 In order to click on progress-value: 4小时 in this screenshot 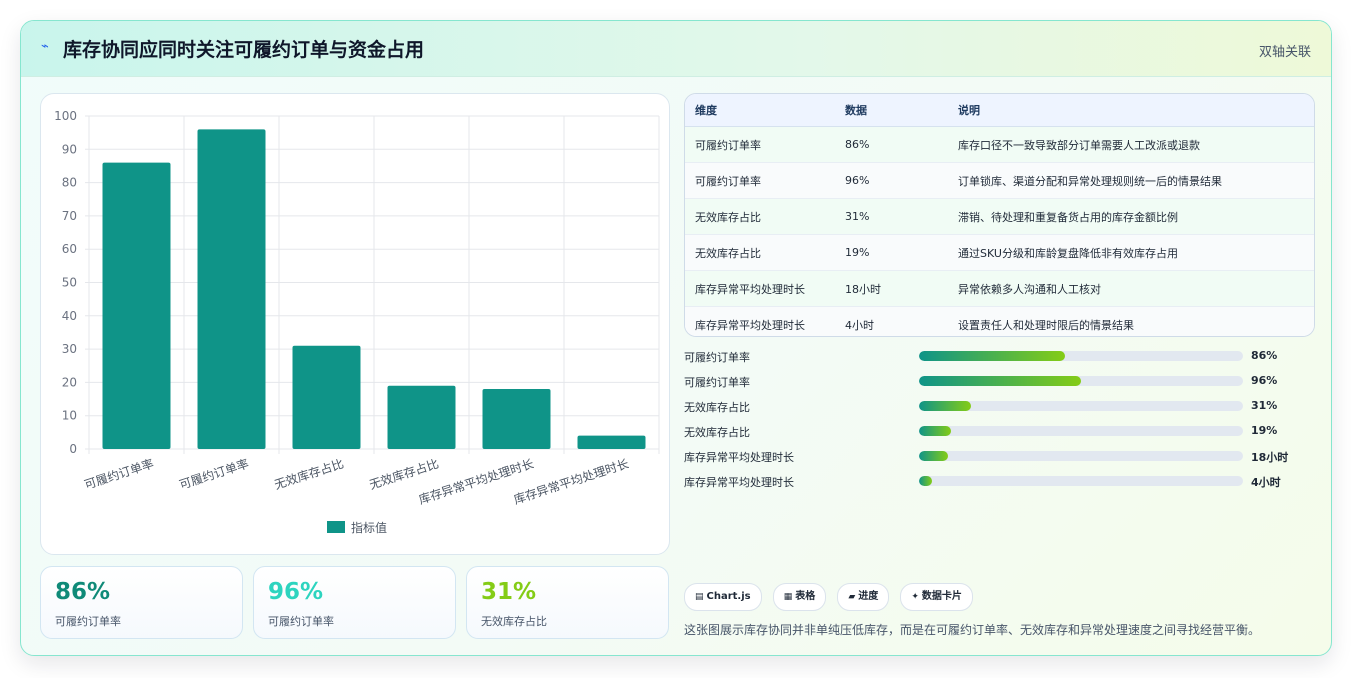, I will do `click(1266, 482)`.